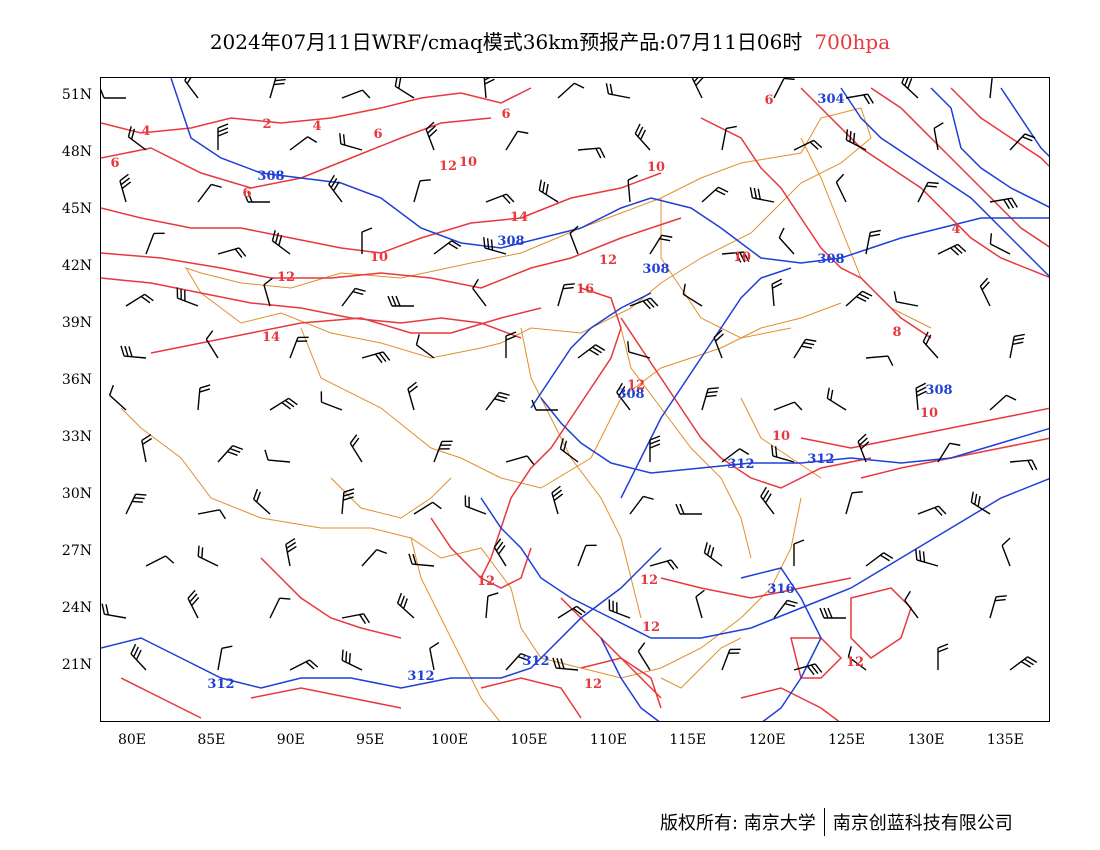 Image resolution: width=1100 pixels, height=850 pixels. Describe the element at coordinates (593, 684) in the screenshot. I see `temperature-contour-label: 12` at that location.